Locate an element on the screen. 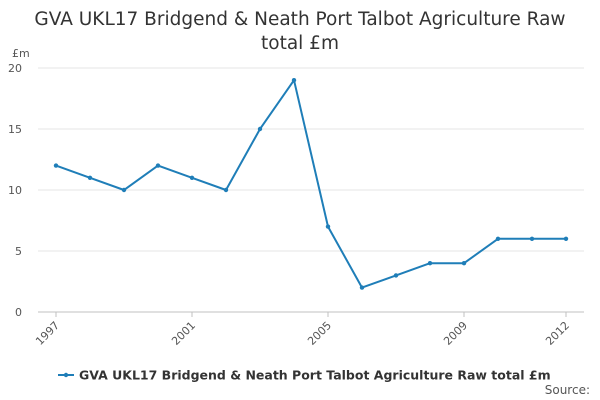  legend-point-marker is located at coordinates (66, 375).